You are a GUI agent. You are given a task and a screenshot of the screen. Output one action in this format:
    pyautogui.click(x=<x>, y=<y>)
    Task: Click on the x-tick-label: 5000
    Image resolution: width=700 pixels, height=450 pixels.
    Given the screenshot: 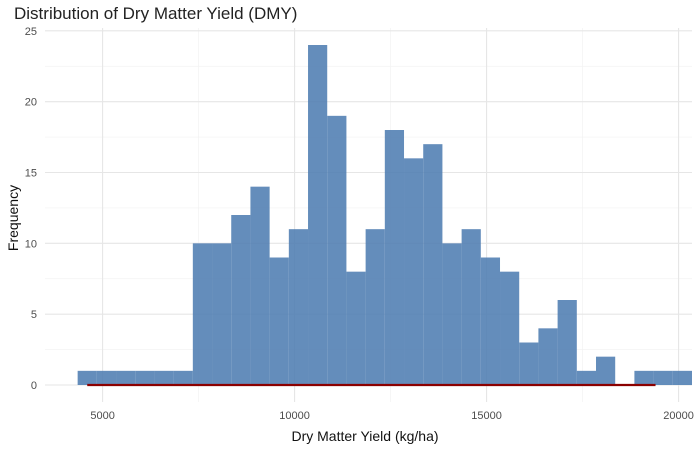 What is the action you would take?
    pyautogui.click(x=102, y=416)
    